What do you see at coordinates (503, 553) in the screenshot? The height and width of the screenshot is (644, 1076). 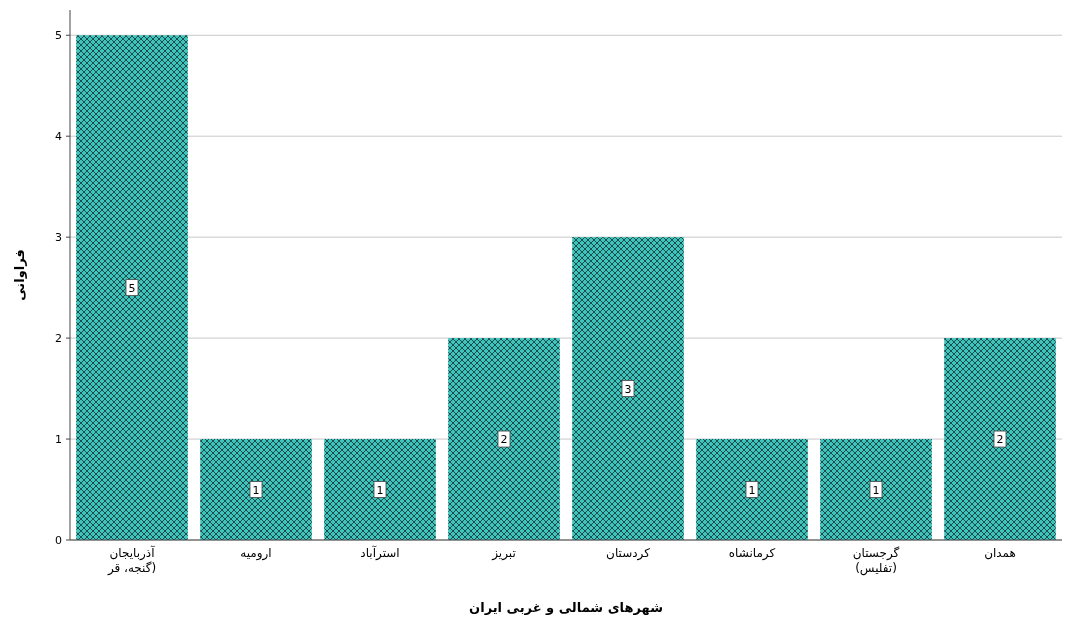 I see `x-tick-label: تبریز` at bounding box center [503, 553].